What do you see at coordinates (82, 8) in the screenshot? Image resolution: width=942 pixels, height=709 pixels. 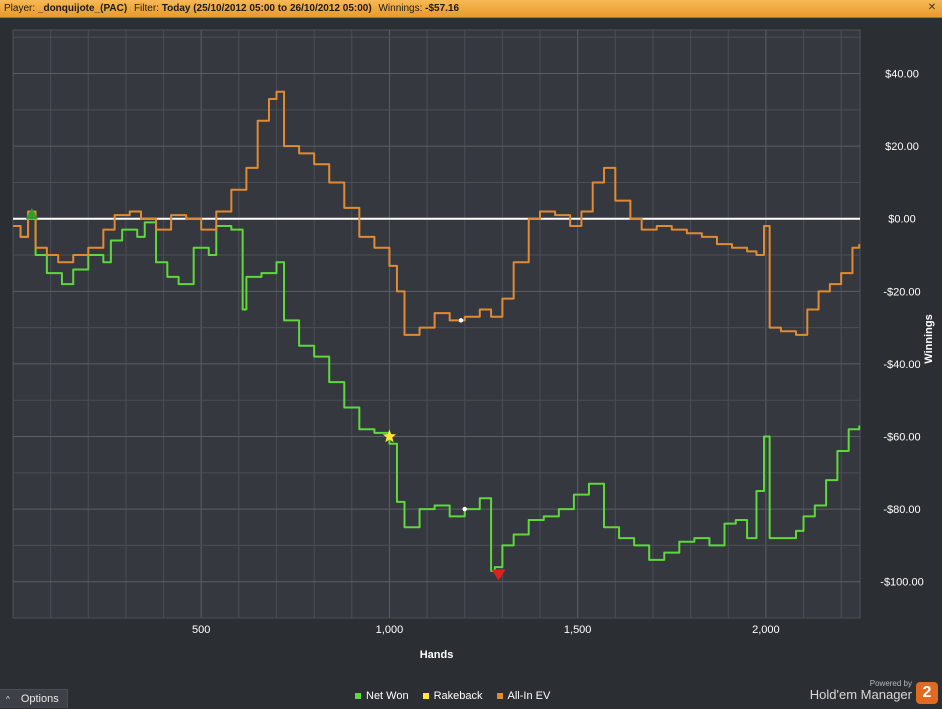 I see `player-value: _donquijote_(PAC)` at bounding box center [82, 8].